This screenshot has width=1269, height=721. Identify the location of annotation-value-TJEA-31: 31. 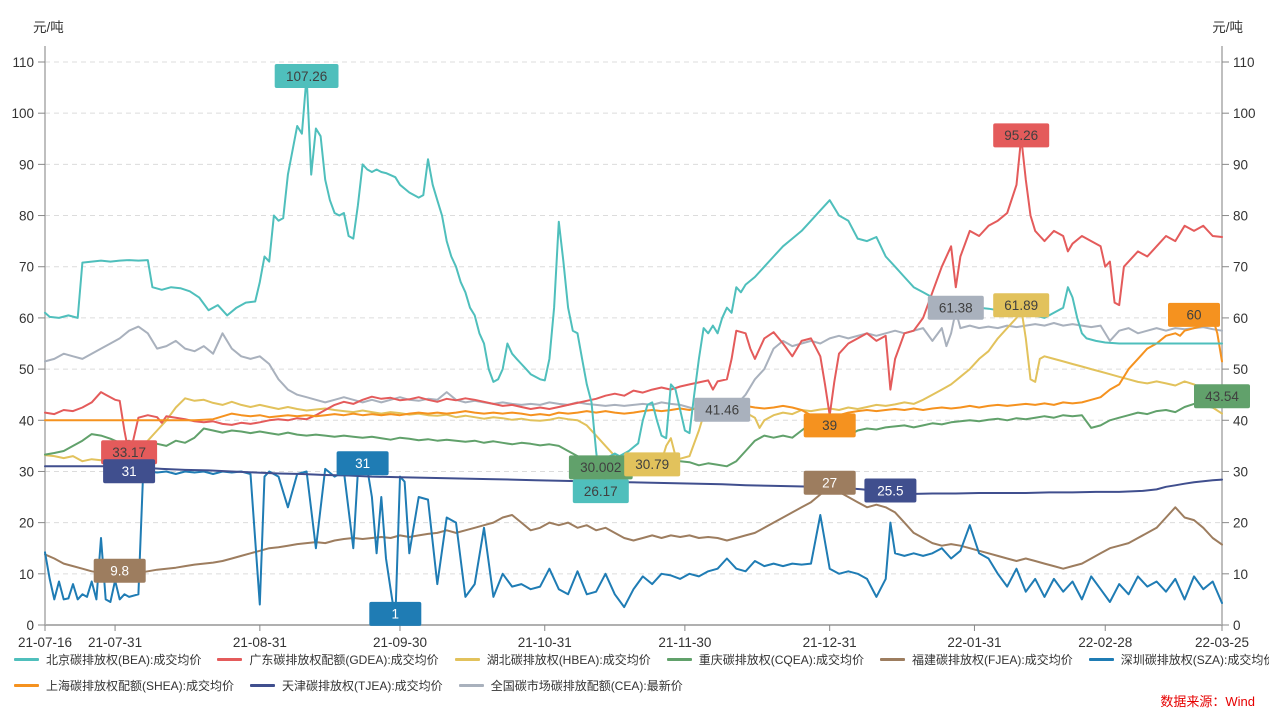
(129, 471).